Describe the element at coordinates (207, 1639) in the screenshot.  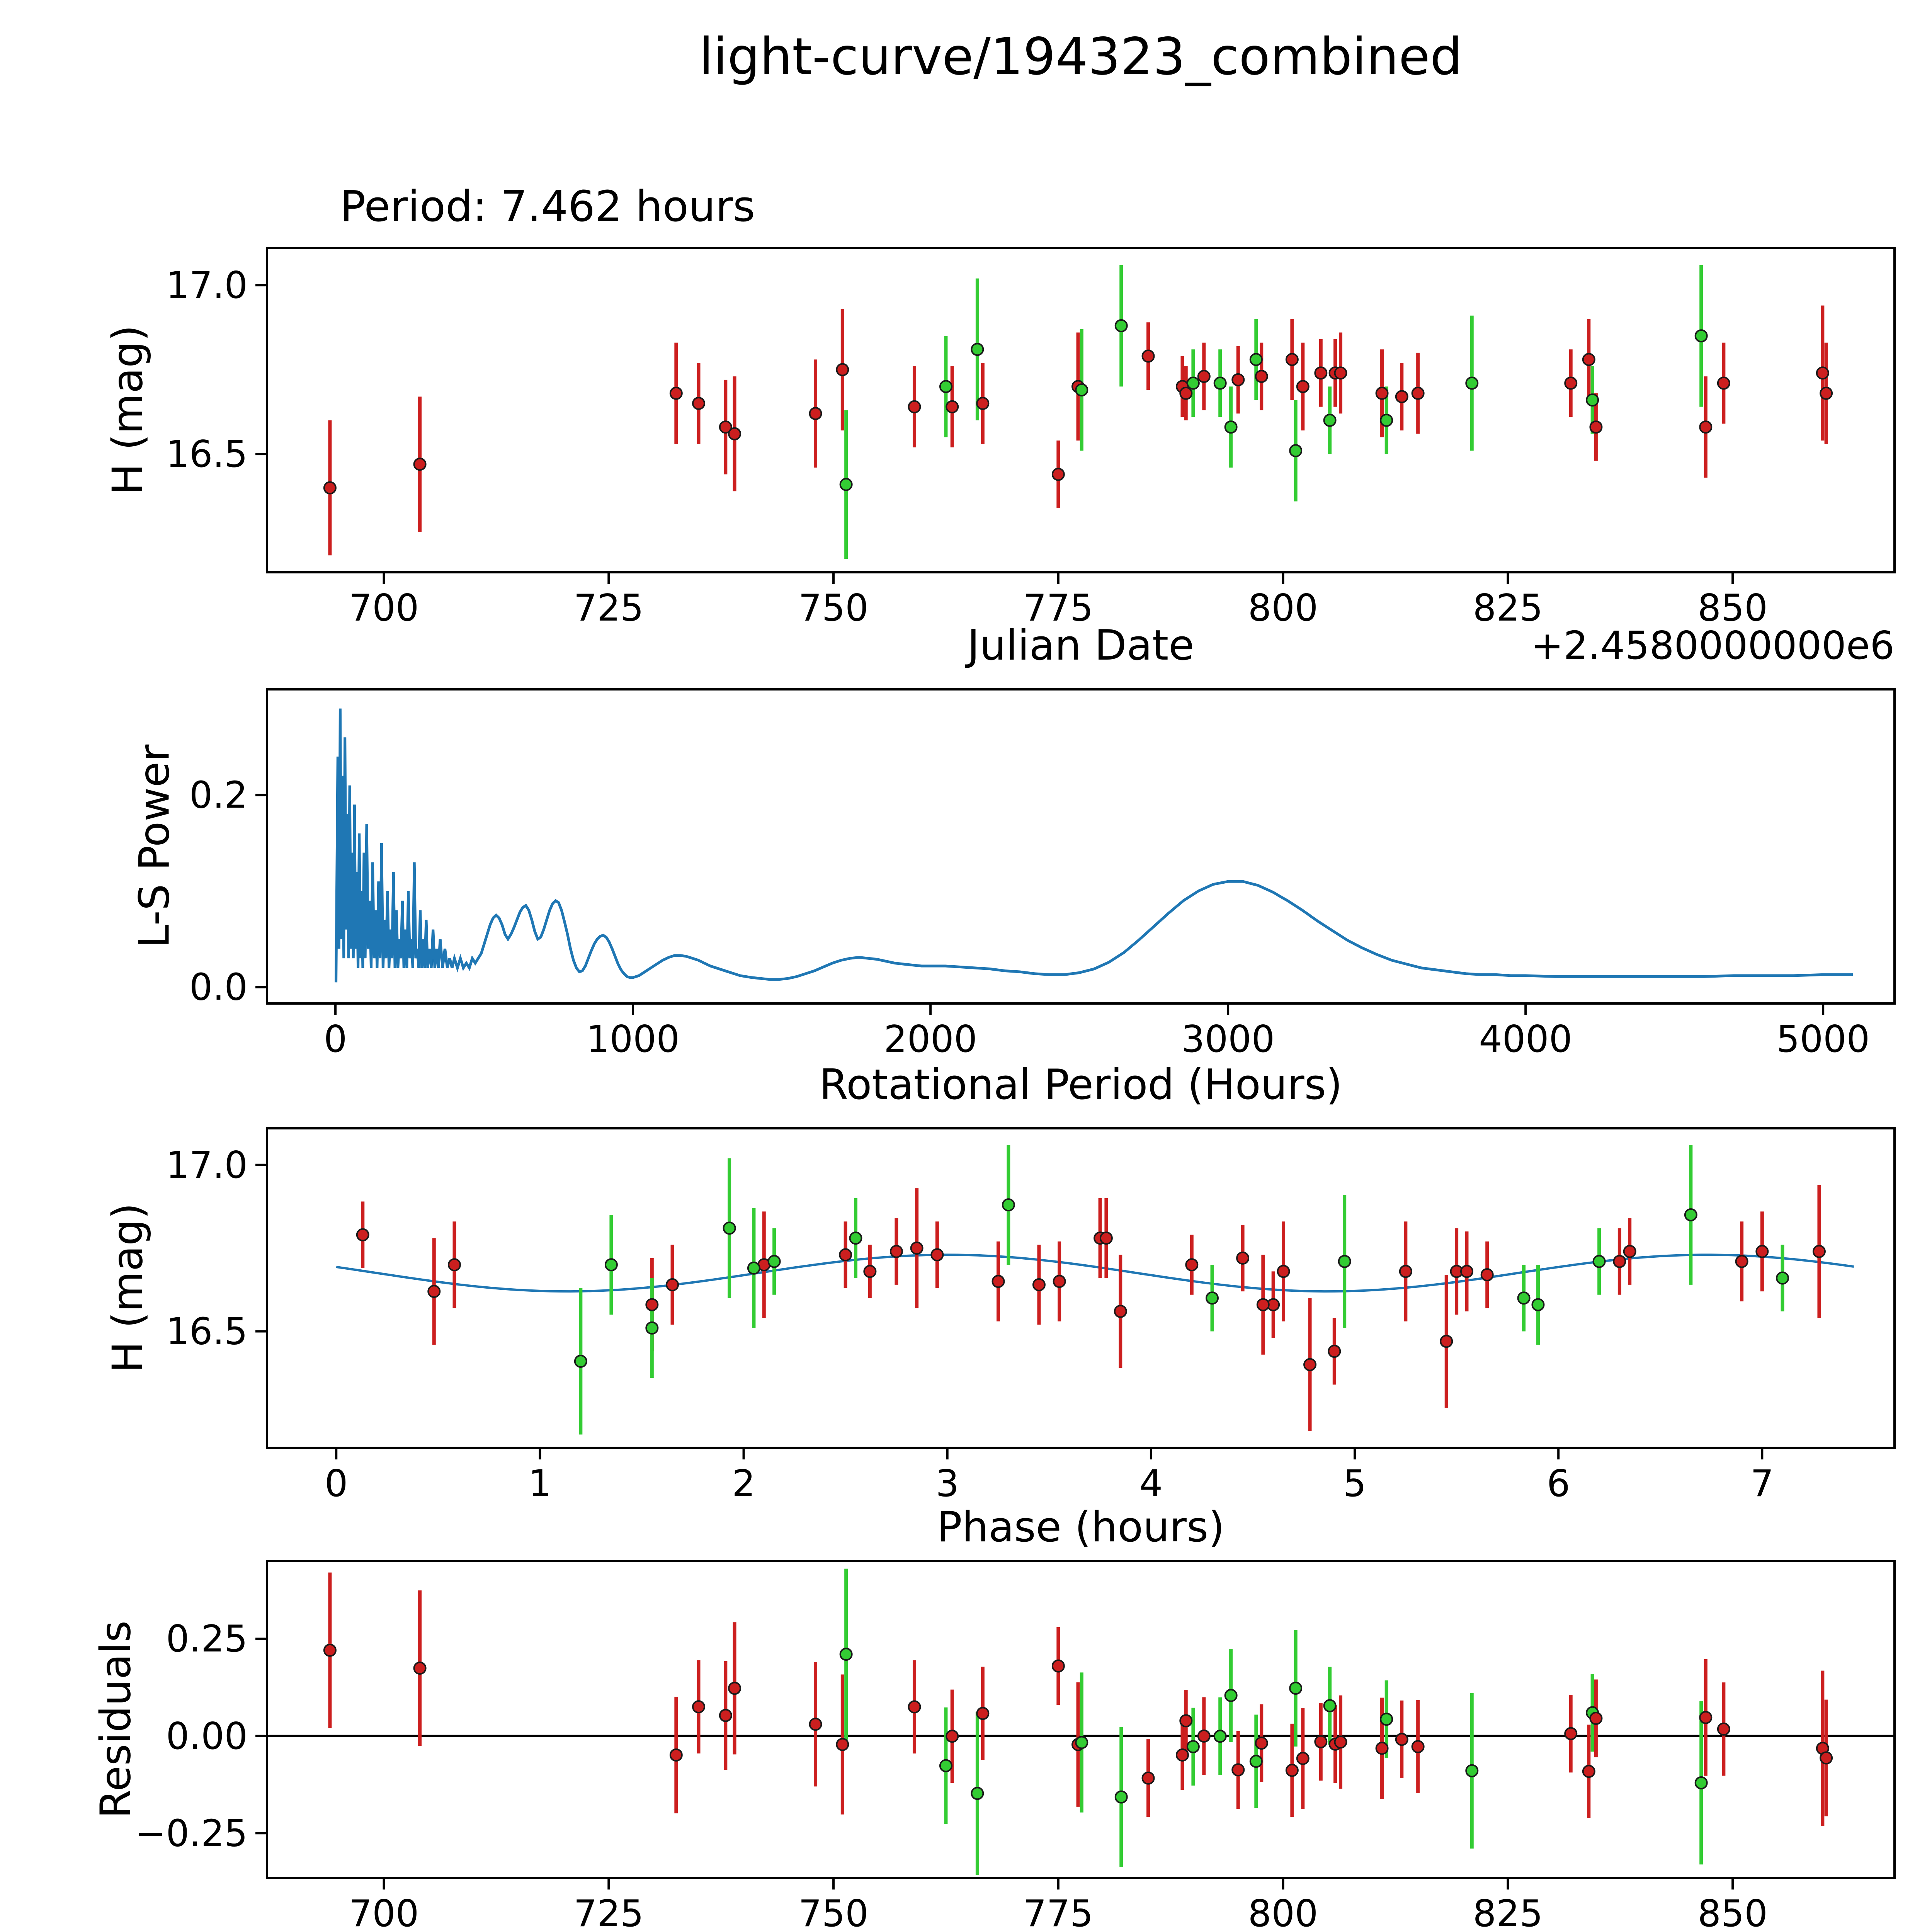
I see `residuals-ytick: 0.25` at that location.